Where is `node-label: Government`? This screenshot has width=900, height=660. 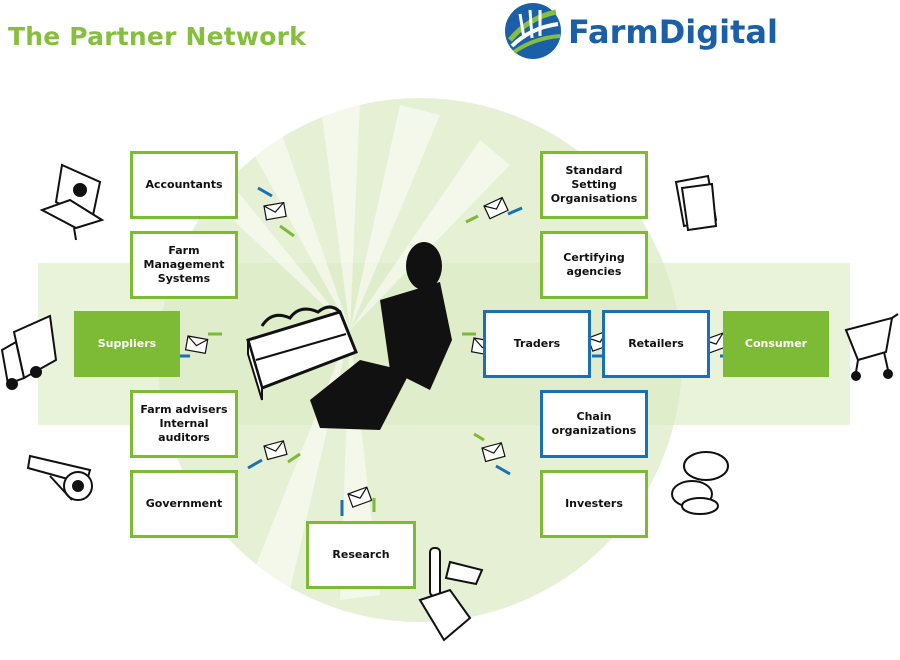 node-label: Government is located at coordinates (184, 504).